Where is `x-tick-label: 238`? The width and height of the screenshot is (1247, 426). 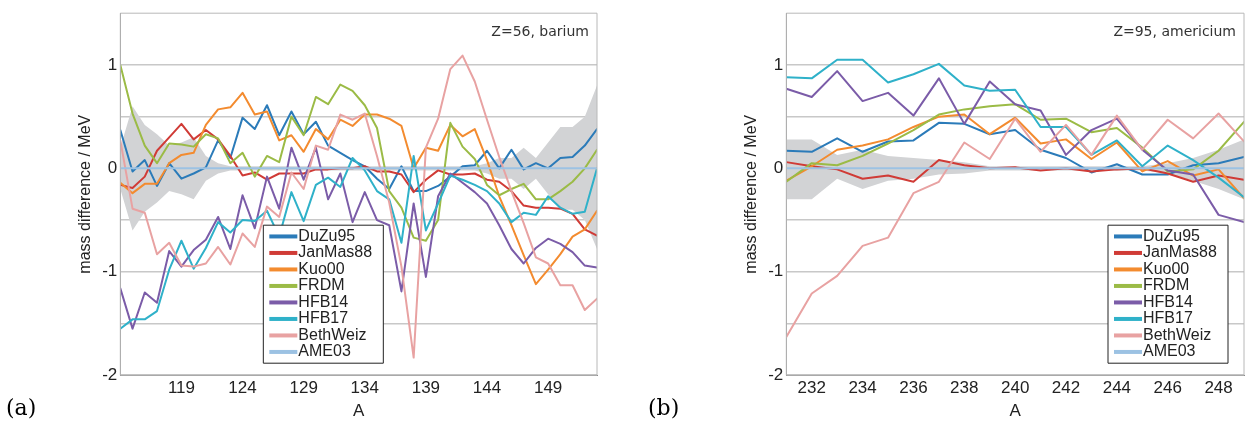
x-tick-label: 238 is located at coordinates (964, 388).